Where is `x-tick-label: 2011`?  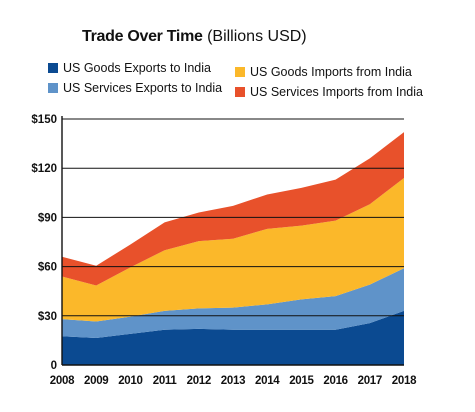
x-tick-label: 2011 is located at coordinates (165, 381).